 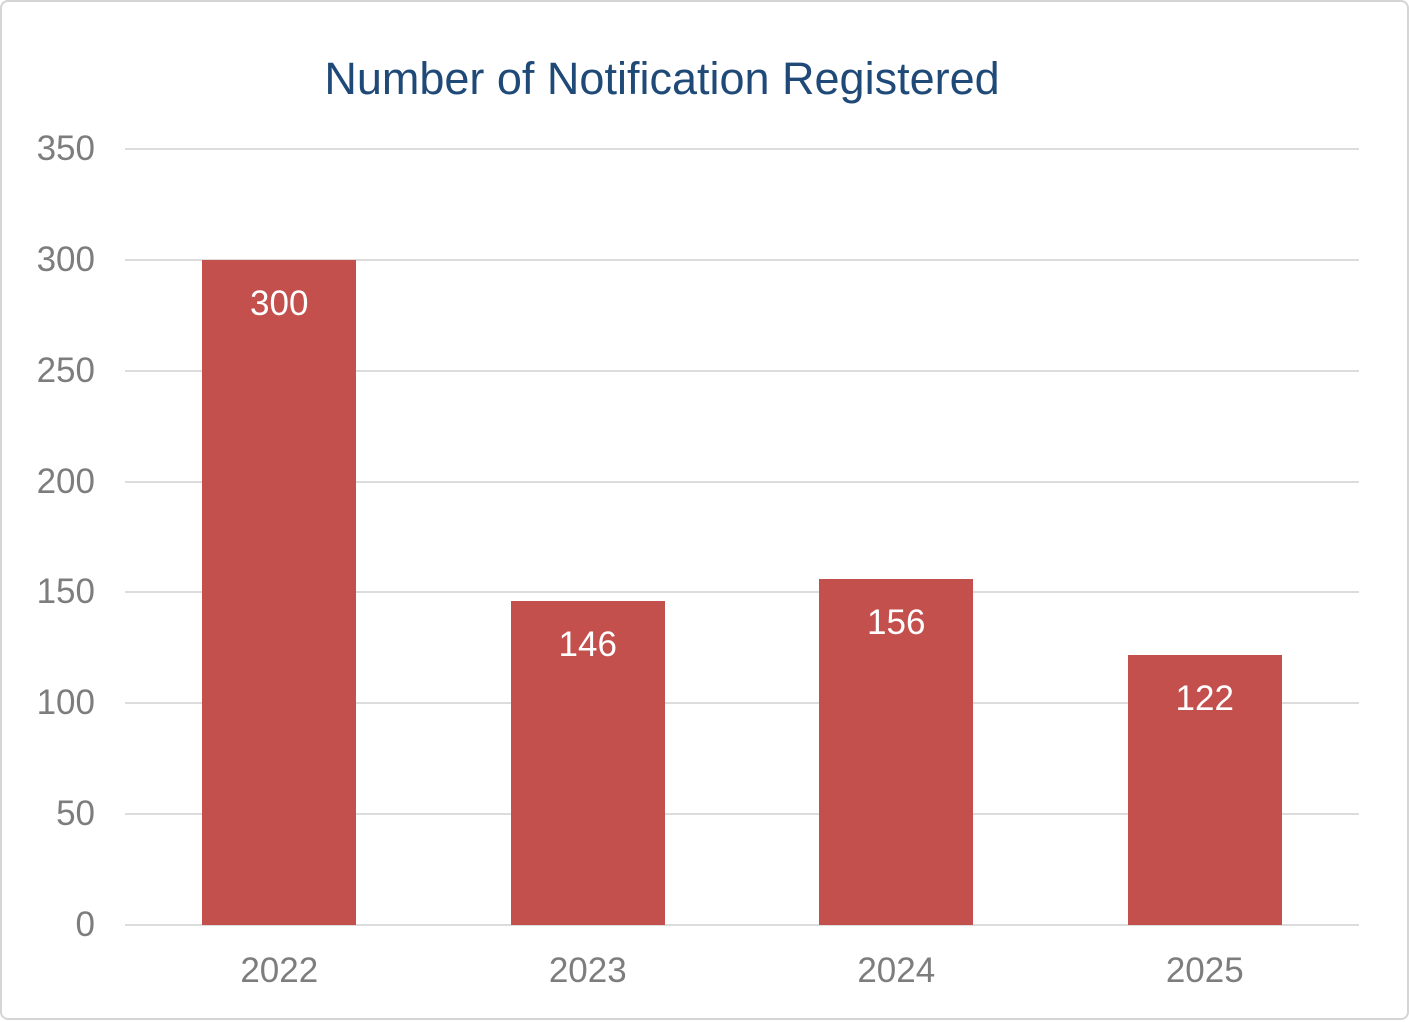 What do you see at coordinates (1204, 698) in the screenshot?
I see `bar-value-label: 122` at bounding box center [1204, 698].